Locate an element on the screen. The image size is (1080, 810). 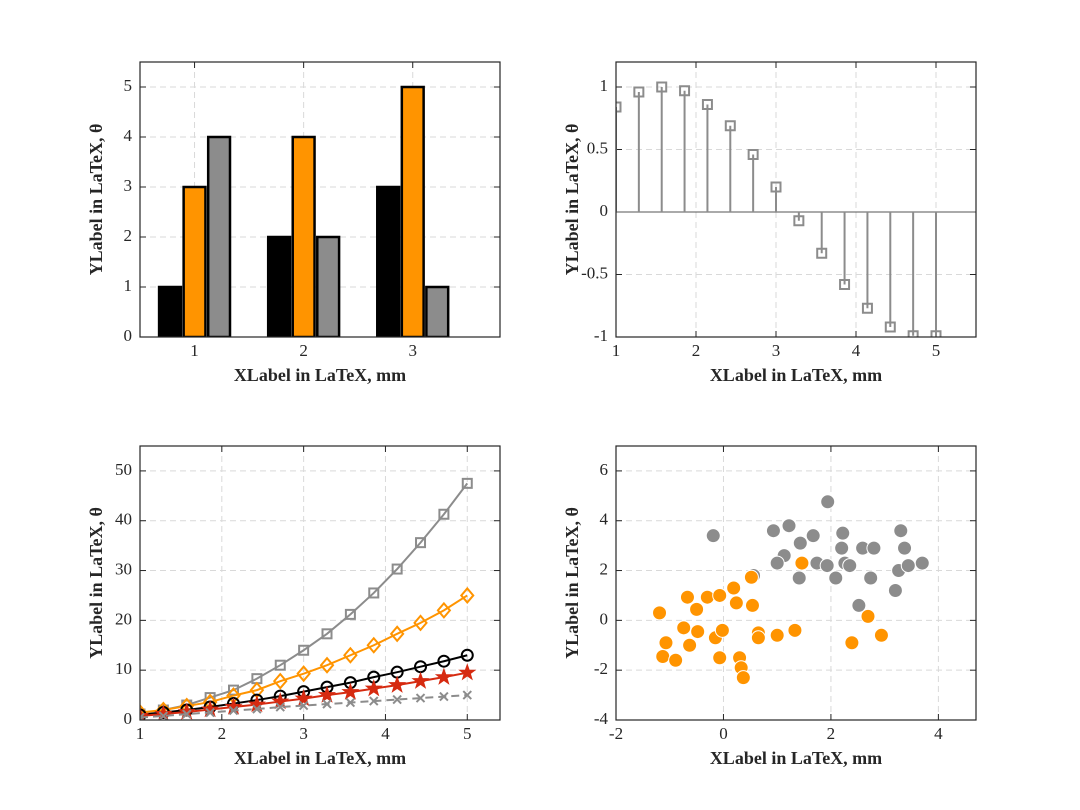
y-tick-label: 50 is located at coordinates (123, 469).